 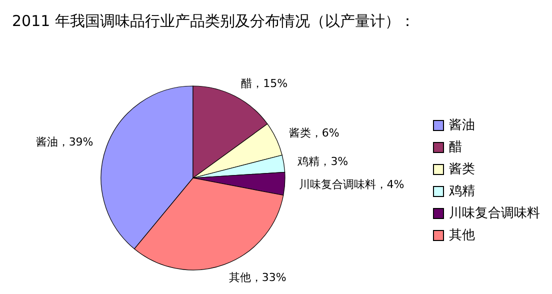 What do you see at coordinates (264, 83) in the screenshot?
I see `data-label: 醋，15%` at bounding box center [264, 83].